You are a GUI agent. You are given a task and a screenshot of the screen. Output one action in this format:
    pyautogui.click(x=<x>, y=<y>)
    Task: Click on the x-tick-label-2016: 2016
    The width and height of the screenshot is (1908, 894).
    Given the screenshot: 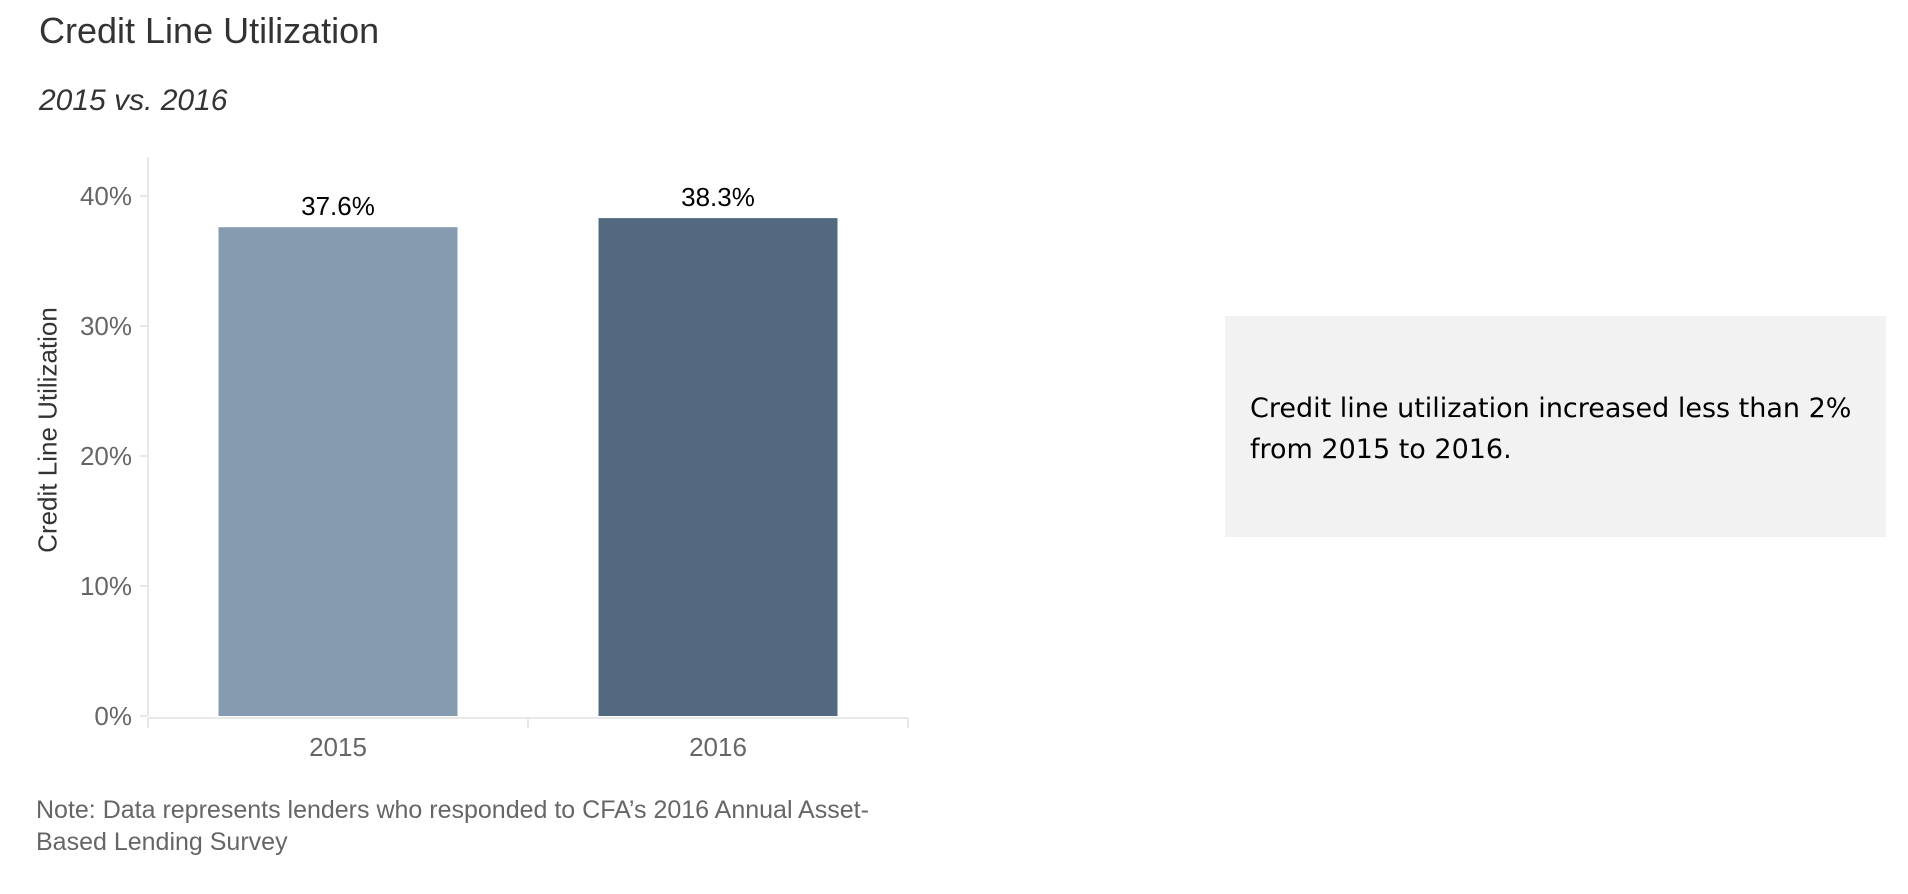 What is the action you would take?
    pyautogui.click(x=718, y=747)
    